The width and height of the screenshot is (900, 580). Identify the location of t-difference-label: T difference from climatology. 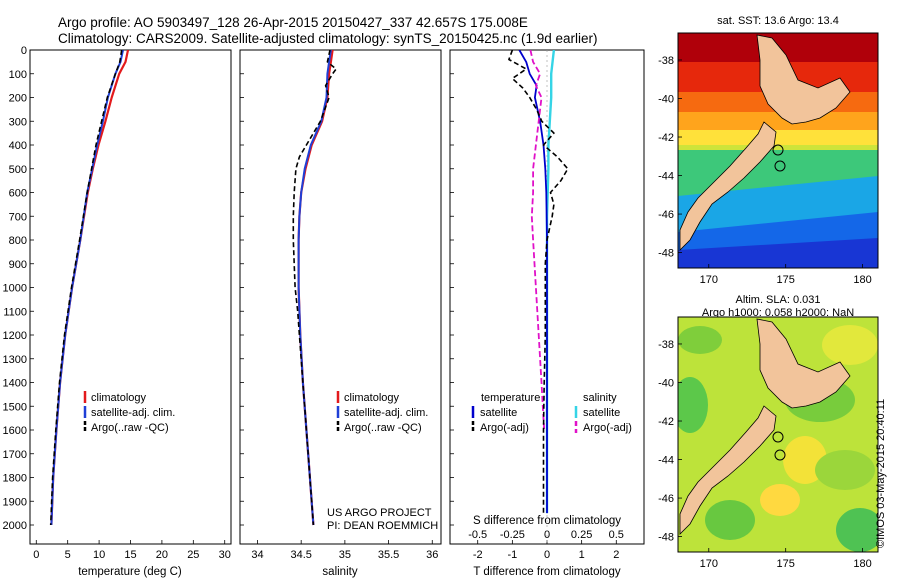
(546, 572).